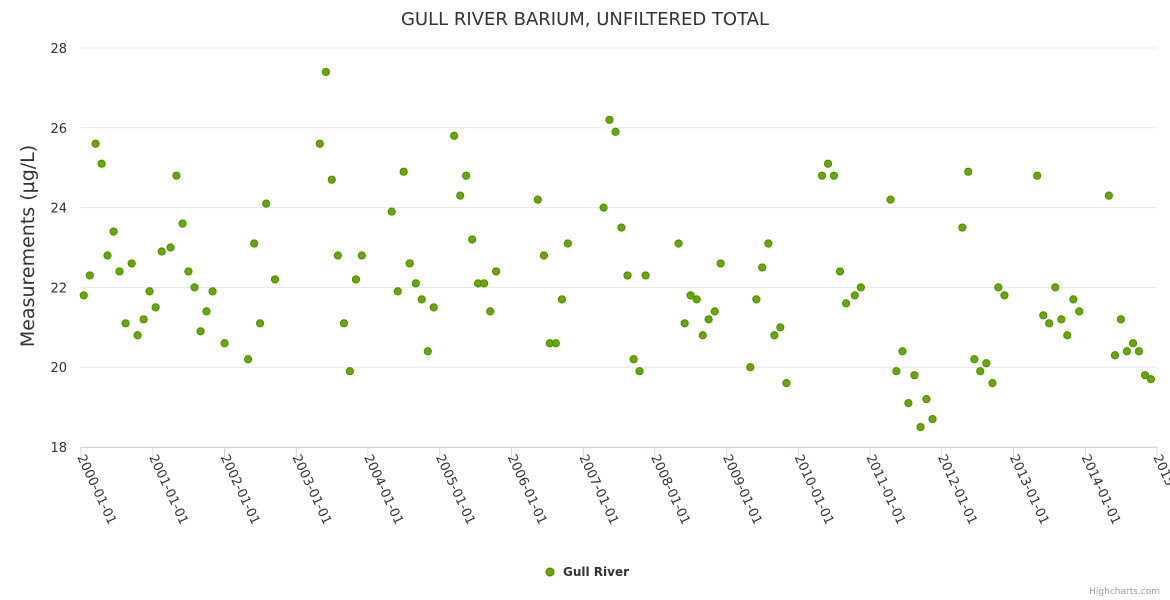  I want to click on legend: Gull River, so click(587, 572).